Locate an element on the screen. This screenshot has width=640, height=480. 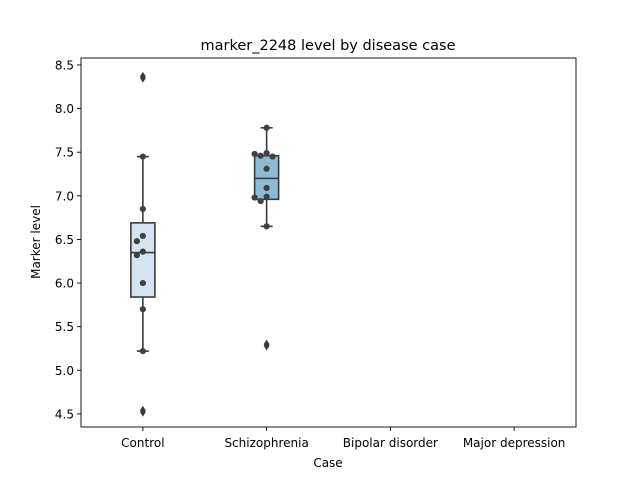
y-tick-label: 4.5 is located at coordinates (64, 414).